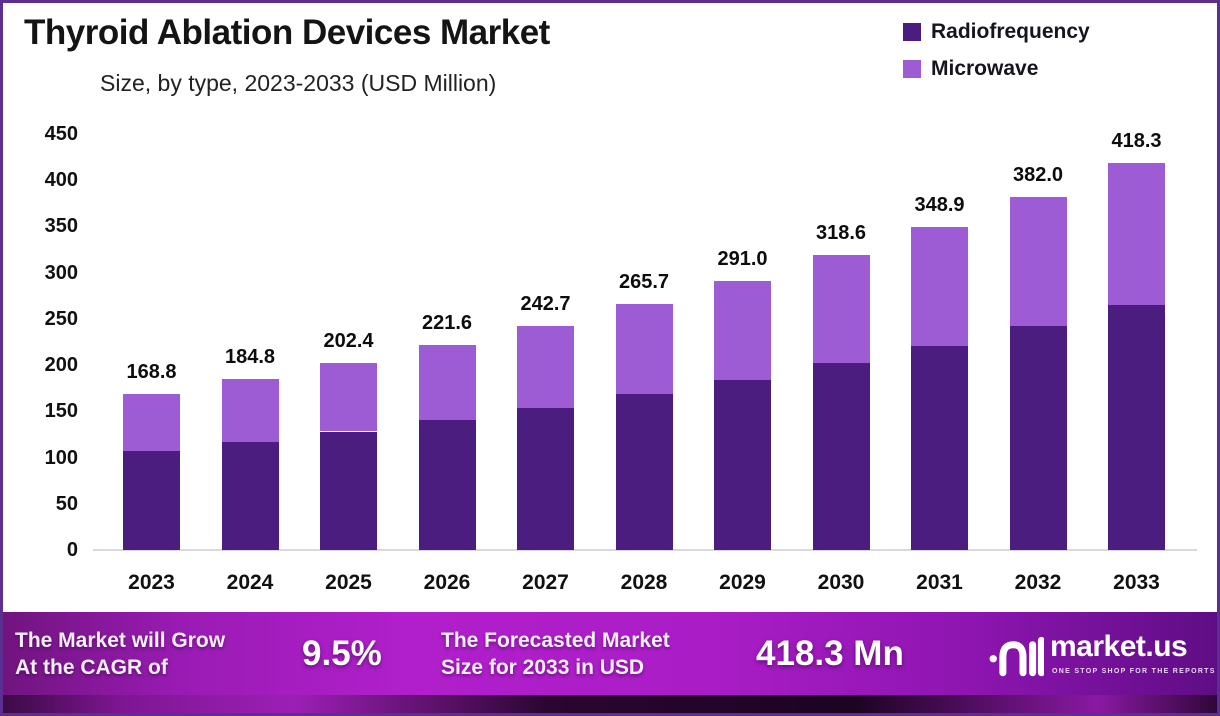 The height and width of the screenshot is (716, 1220). What do you see at coordinates (1010, 31) in the screenshot?
I see `legend-label: Radiofrequency` at bounding box center [1010, 31].